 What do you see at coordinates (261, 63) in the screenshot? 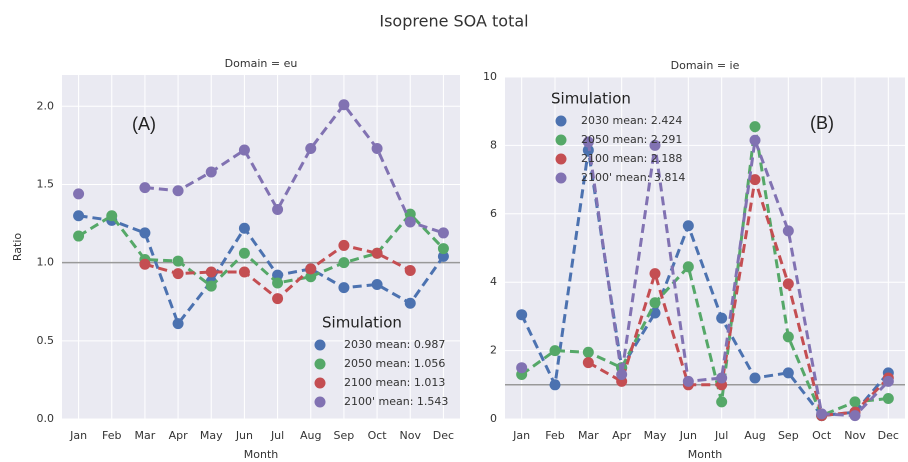
I see `subplot-title: Domain = eu` at bounding box center [261, 63].